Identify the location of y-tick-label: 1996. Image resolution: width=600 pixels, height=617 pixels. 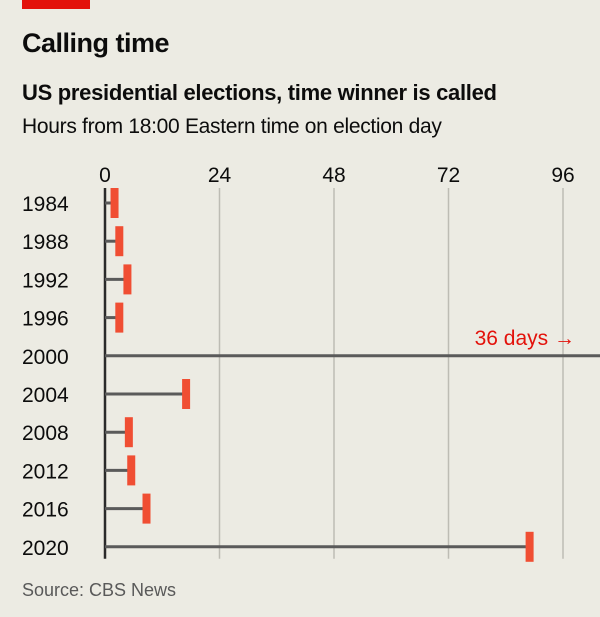
(45, 319).